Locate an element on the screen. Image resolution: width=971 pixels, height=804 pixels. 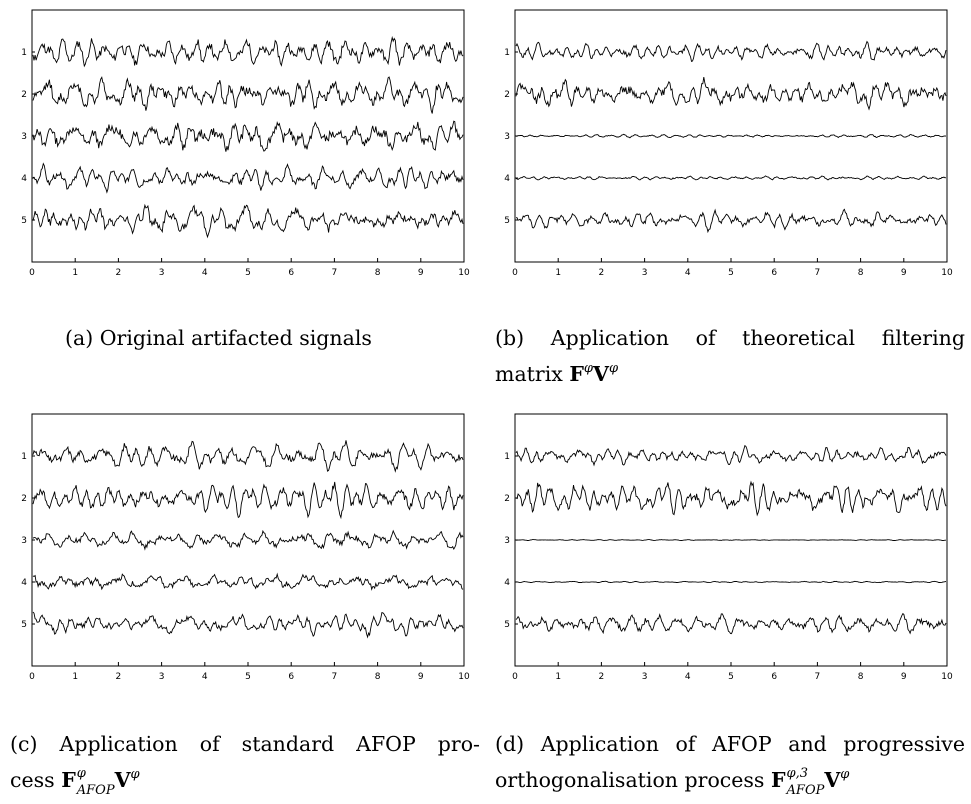
caption-b-text: Application of theoretical filtering is located at coordinates (757, 338).